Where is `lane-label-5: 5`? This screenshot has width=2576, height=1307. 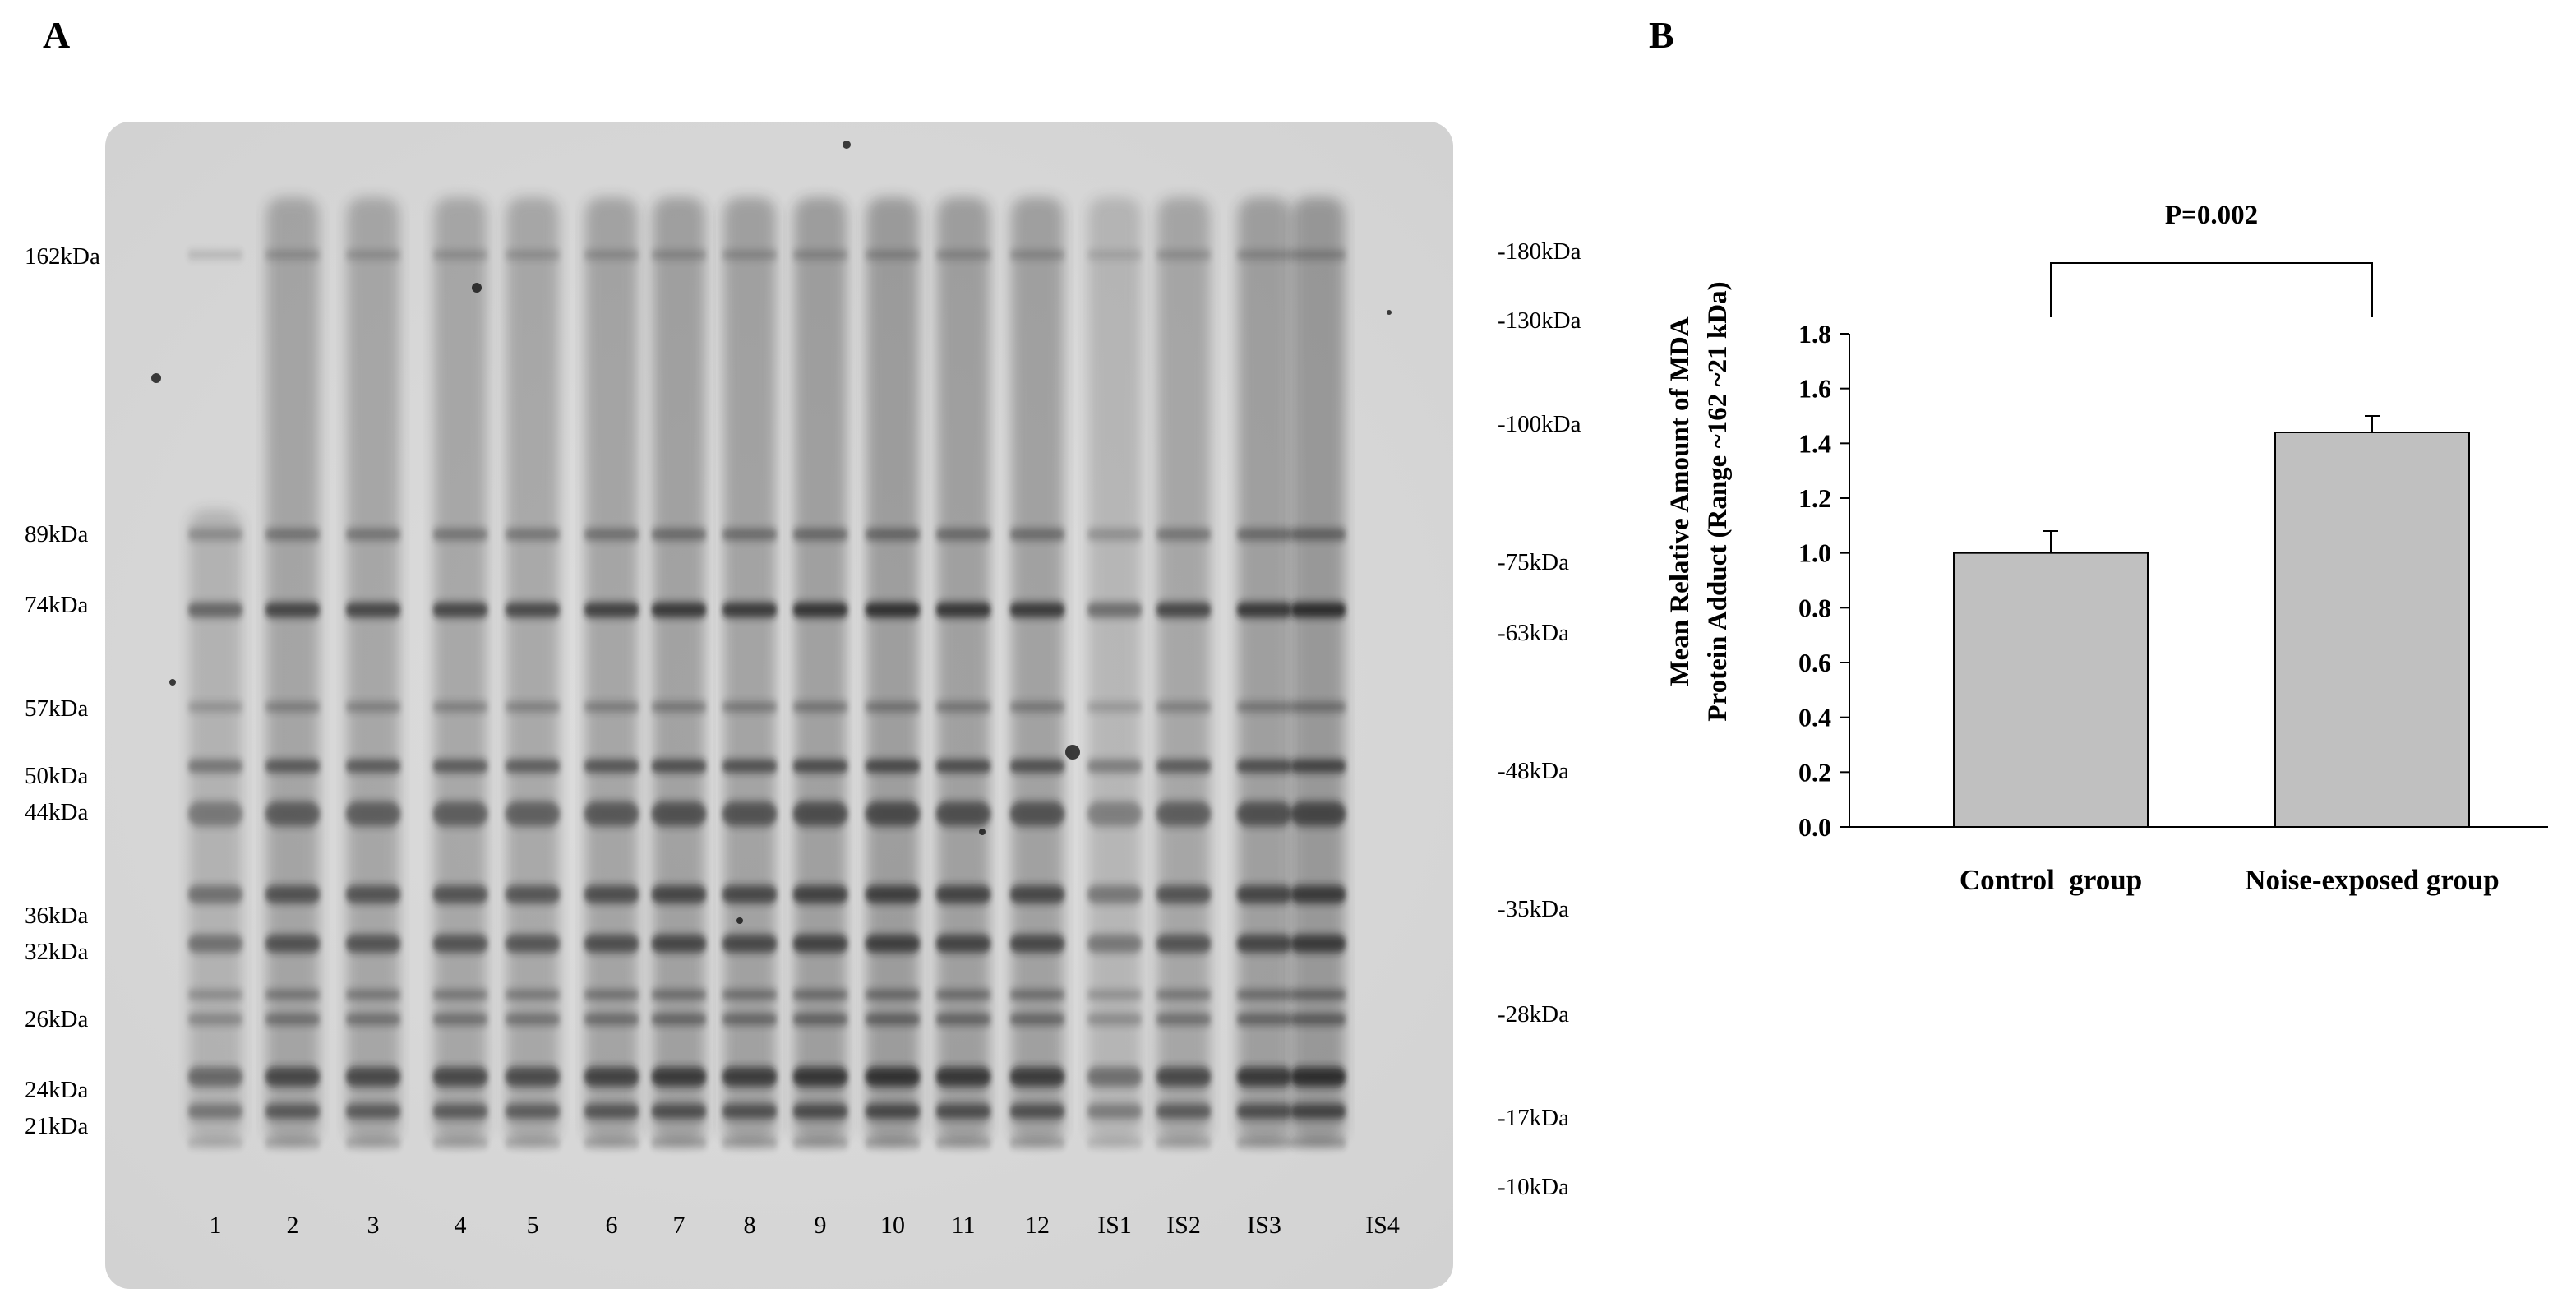
lane-label-5: 5 is located at coordinates (532, 1225).